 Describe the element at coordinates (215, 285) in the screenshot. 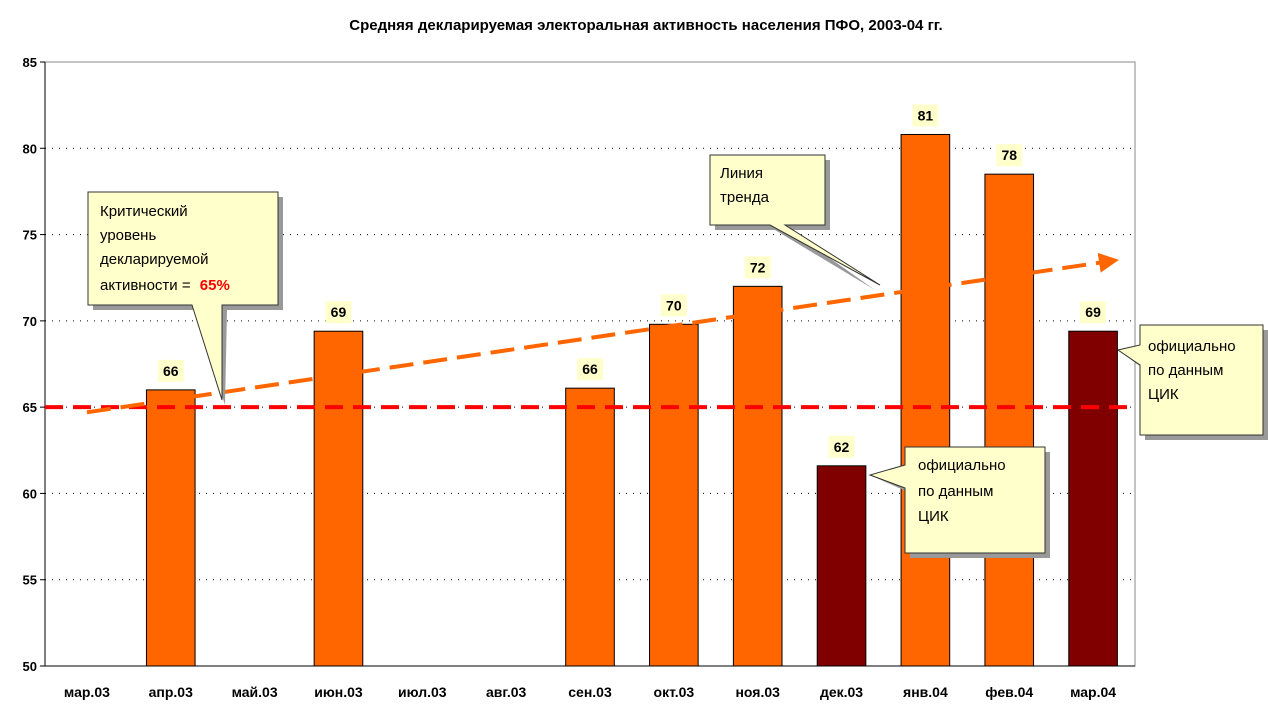

I see `annotation-highlight: 65%` at that location.